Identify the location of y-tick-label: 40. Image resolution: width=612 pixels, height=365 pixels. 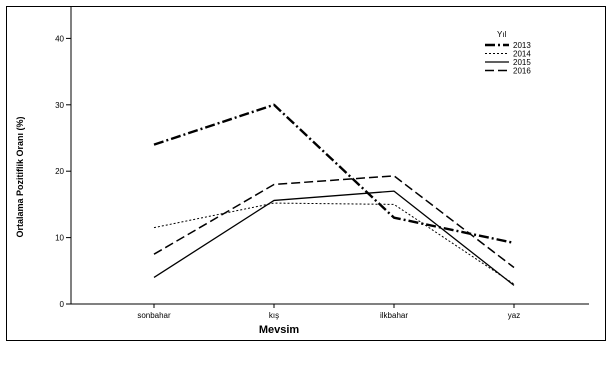
(59, 38).